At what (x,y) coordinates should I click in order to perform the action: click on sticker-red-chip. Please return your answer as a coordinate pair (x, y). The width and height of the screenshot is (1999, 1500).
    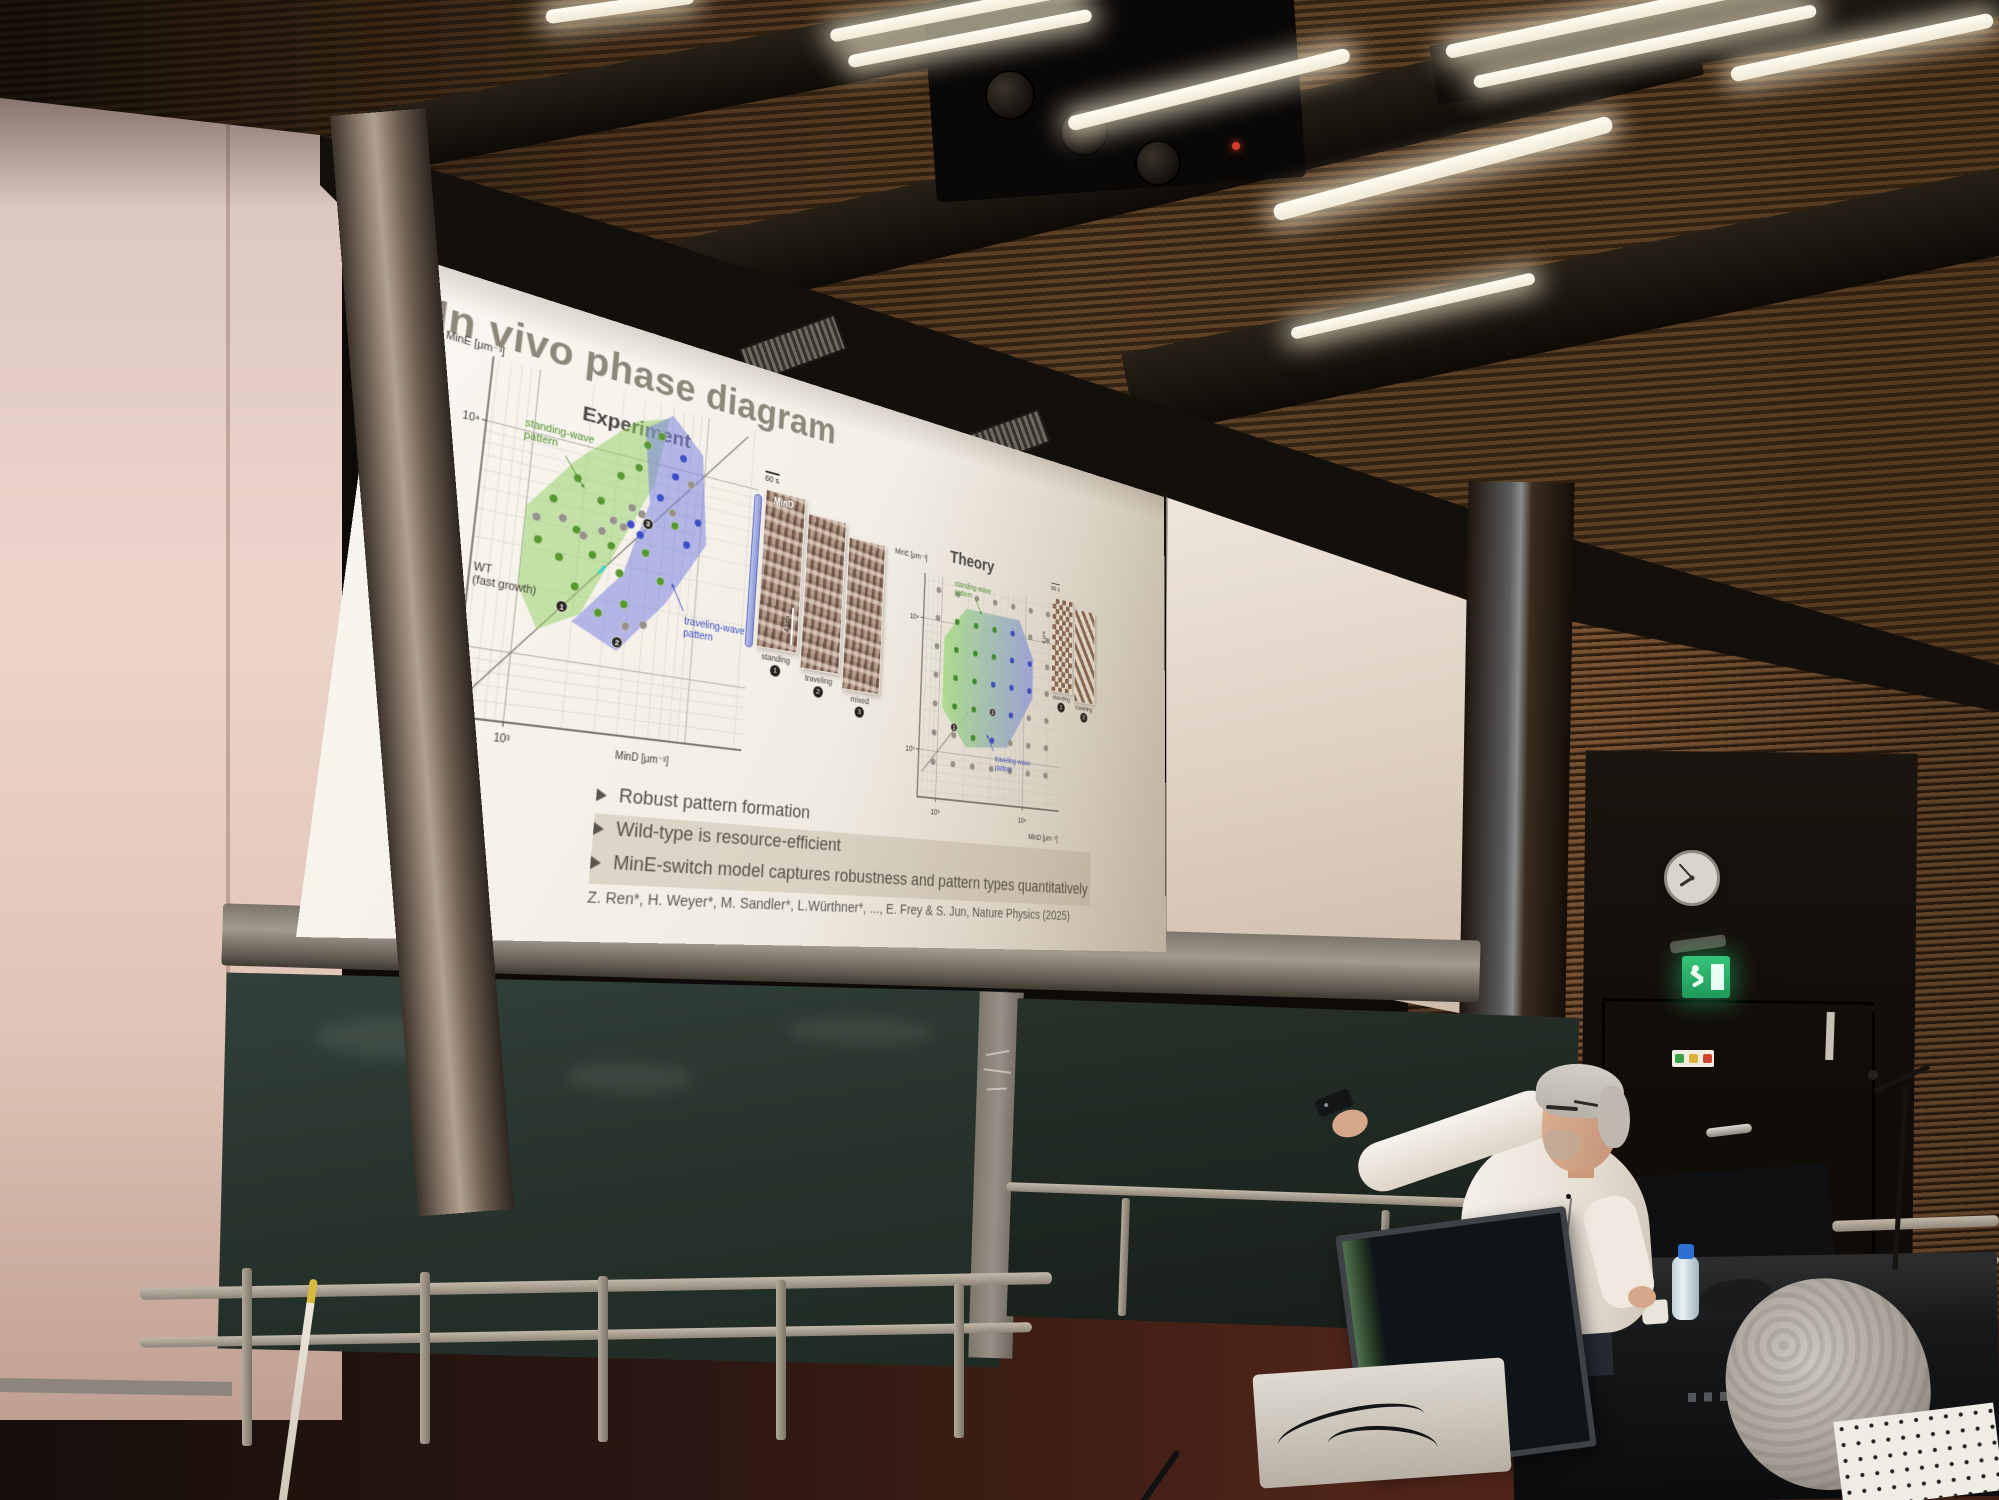
    Looking at the image, I should click on (1707, 1058).